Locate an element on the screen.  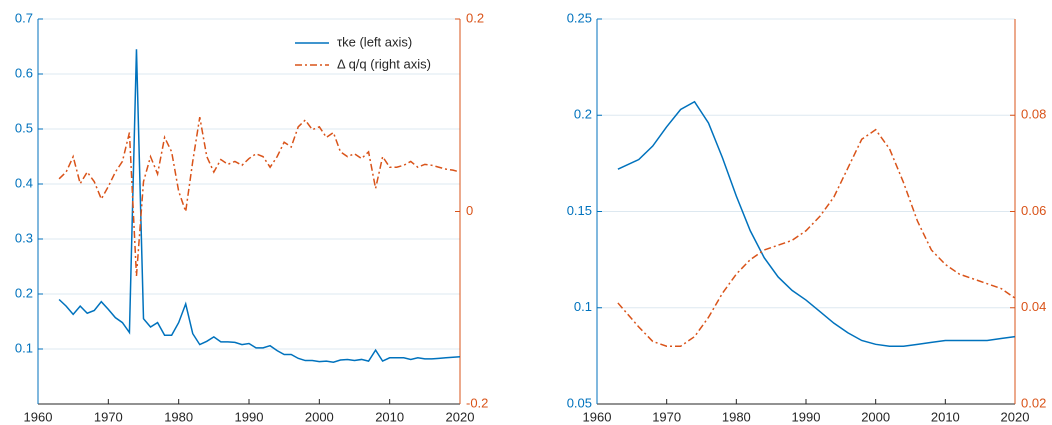
y-tick-label: 0.7 is located at coordinates (24, 17).